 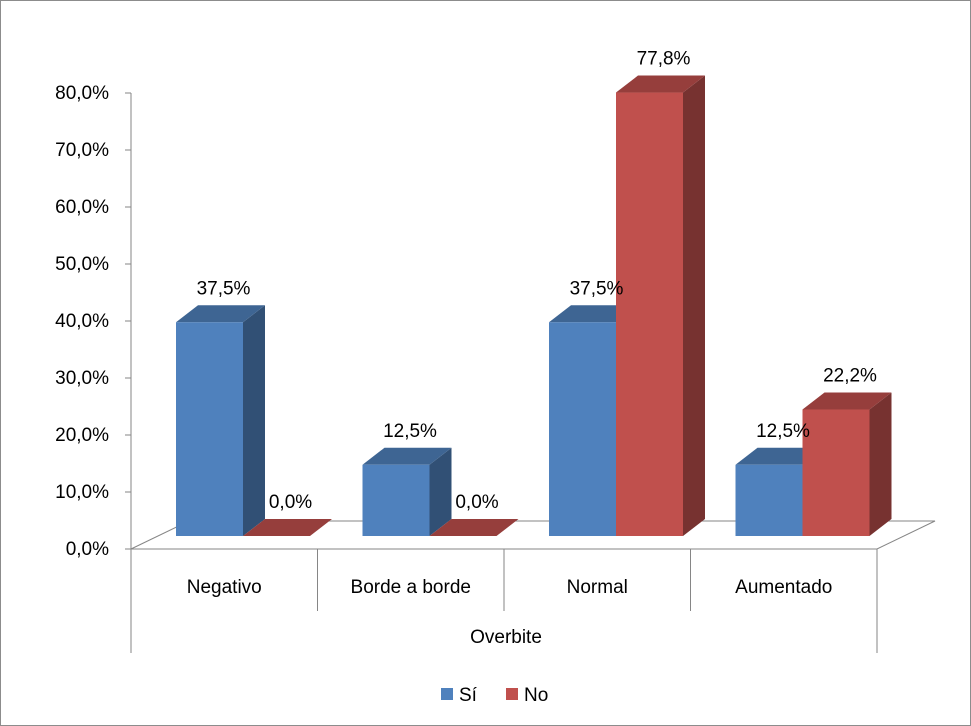 What do you see at coordinates (411, 587) in the screenshot?
I see `x-tick-label: Borde a borde` at bounding box center [411, 587].